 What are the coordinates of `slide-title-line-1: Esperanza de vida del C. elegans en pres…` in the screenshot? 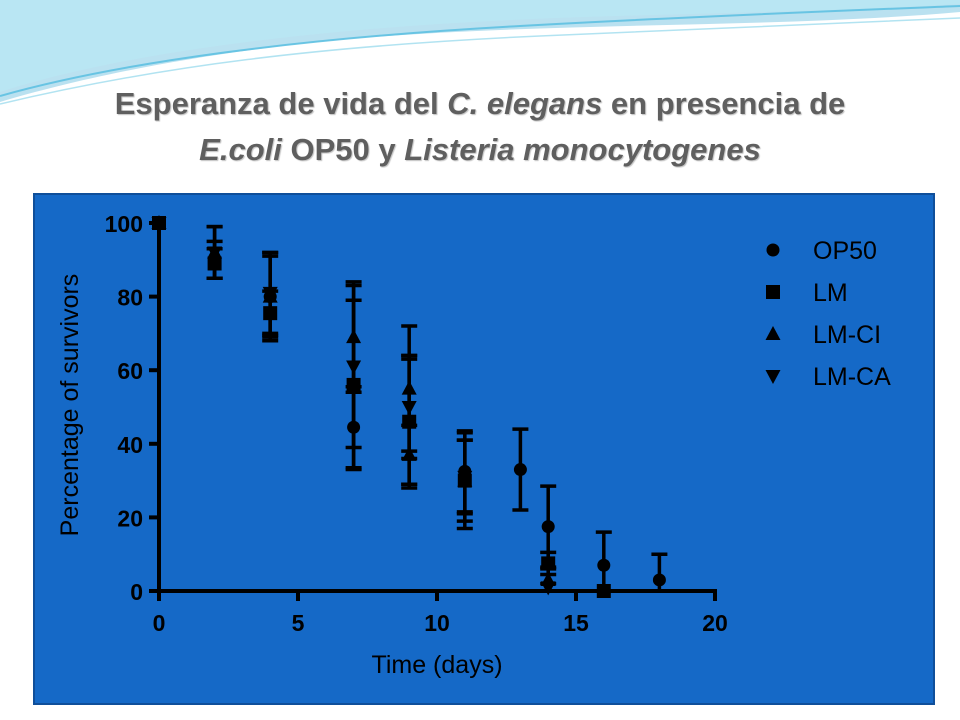 It's located at (480, 104).